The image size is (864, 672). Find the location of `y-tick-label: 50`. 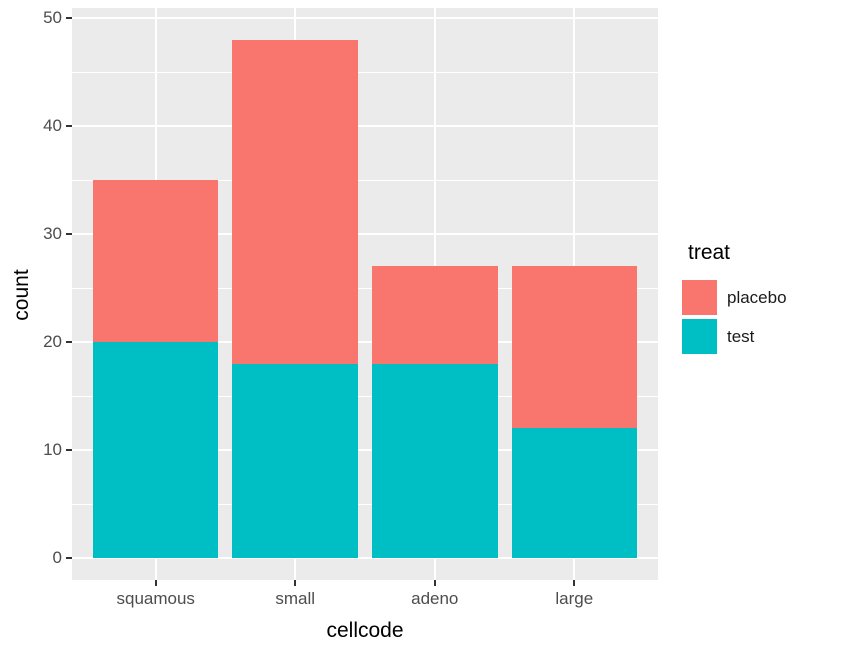

y-tick-label: 50 is located at coordinates (52, 17).